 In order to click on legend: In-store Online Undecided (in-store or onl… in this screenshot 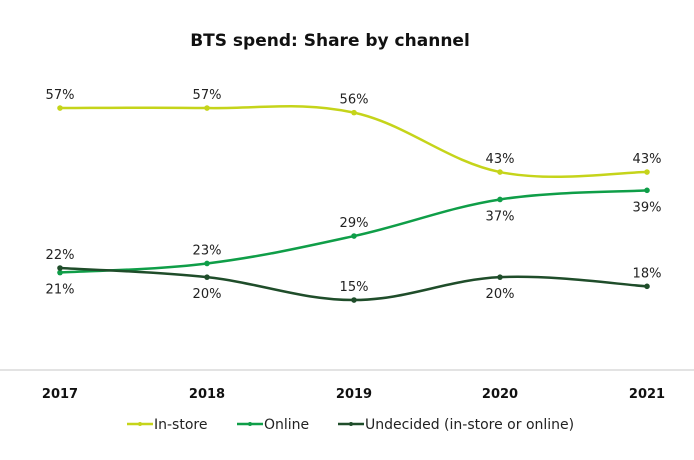, I will do `click(350, 425)`.